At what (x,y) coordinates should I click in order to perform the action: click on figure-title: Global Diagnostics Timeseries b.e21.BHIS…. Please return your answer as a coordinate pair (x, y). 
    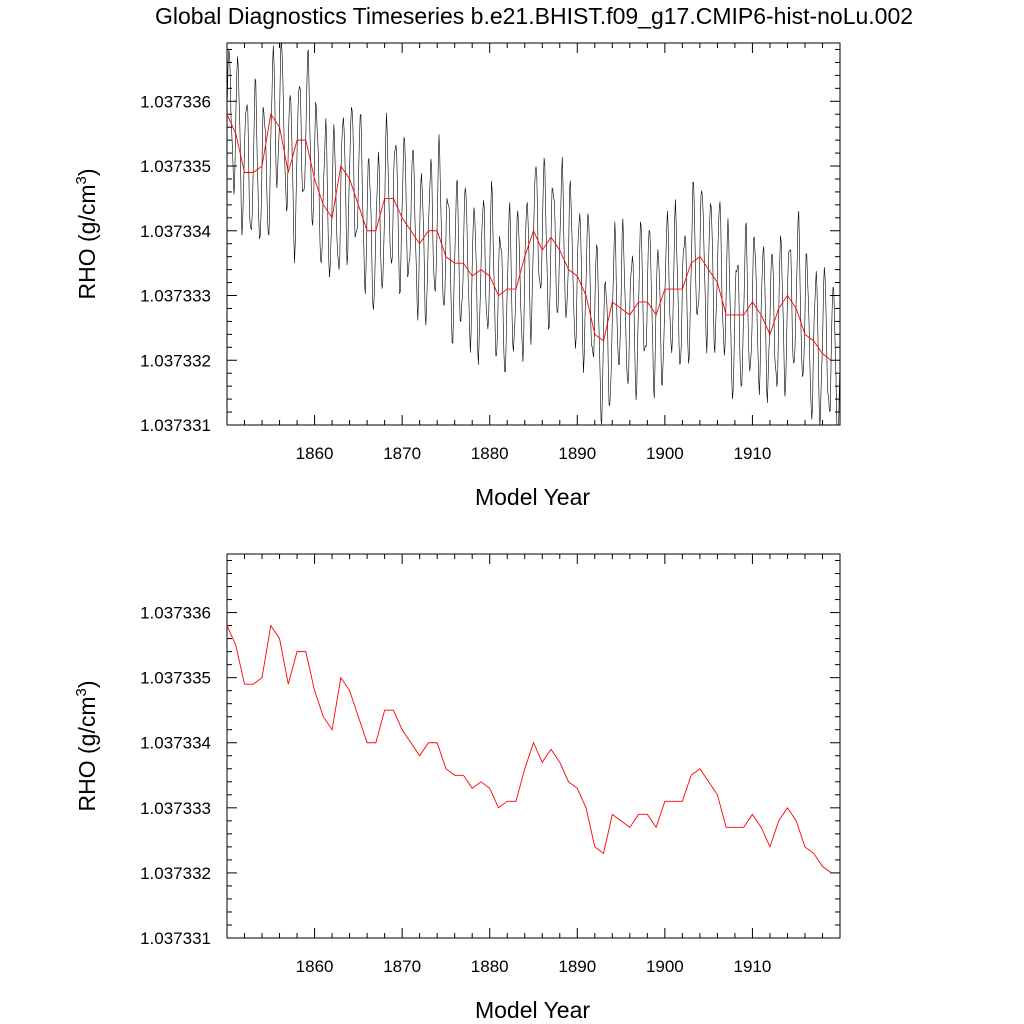
    Looking at the image, I should click on (534, 16).